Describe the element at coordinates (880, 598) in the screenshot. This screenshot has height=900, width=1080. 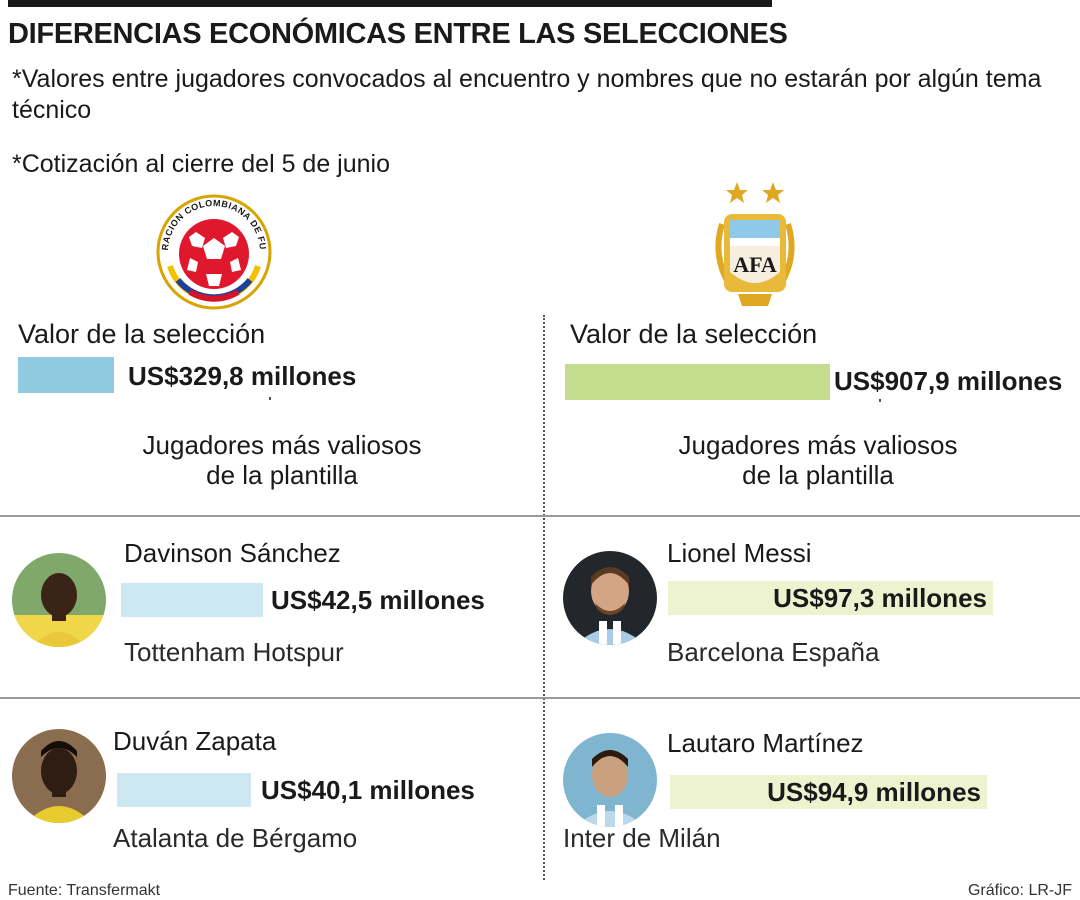
I see `lionel-messi-value: US$97,3 millones` at that location.